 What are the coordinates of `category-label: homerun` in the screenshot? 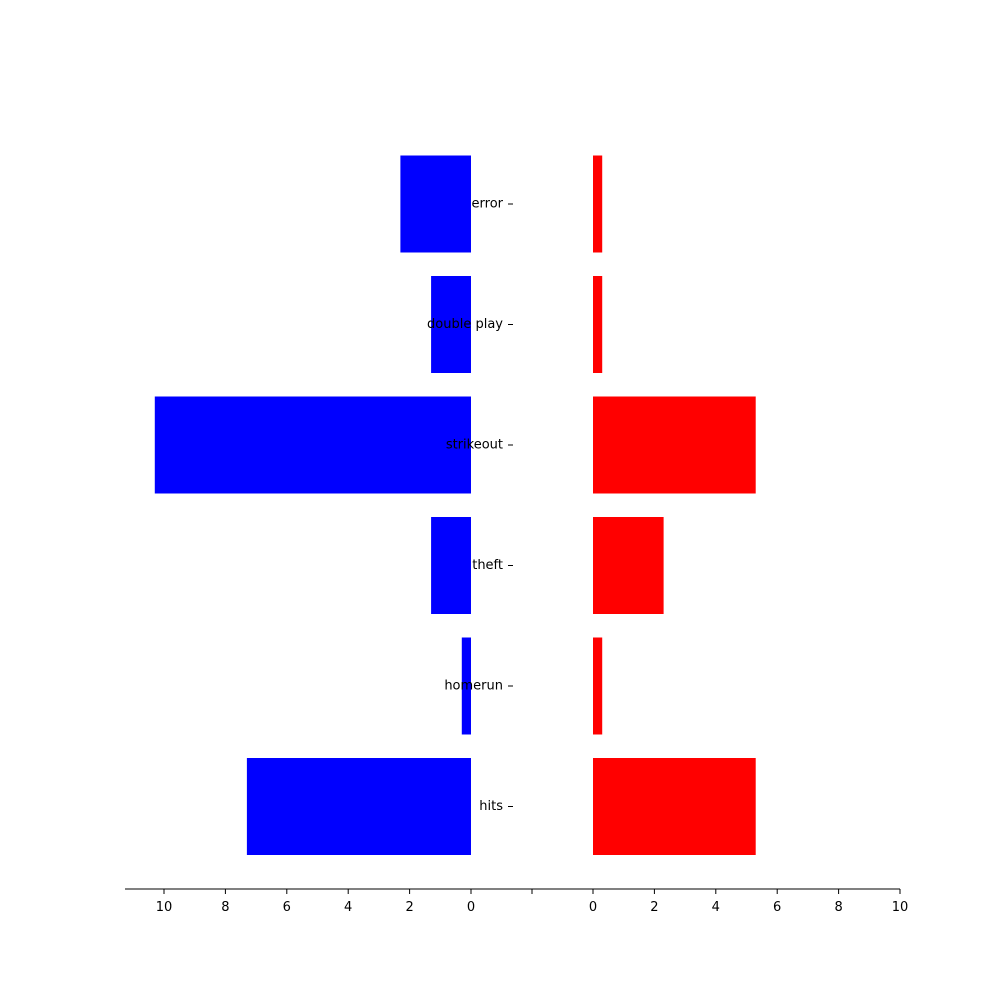 It's located at (473, 686).